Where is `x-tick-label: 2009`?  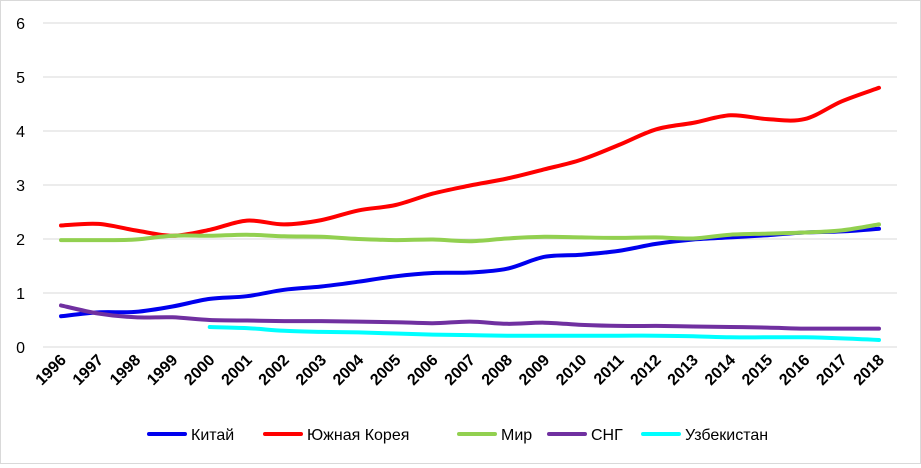 x-tick-label: 2009 is located at coordinates (534, 370).